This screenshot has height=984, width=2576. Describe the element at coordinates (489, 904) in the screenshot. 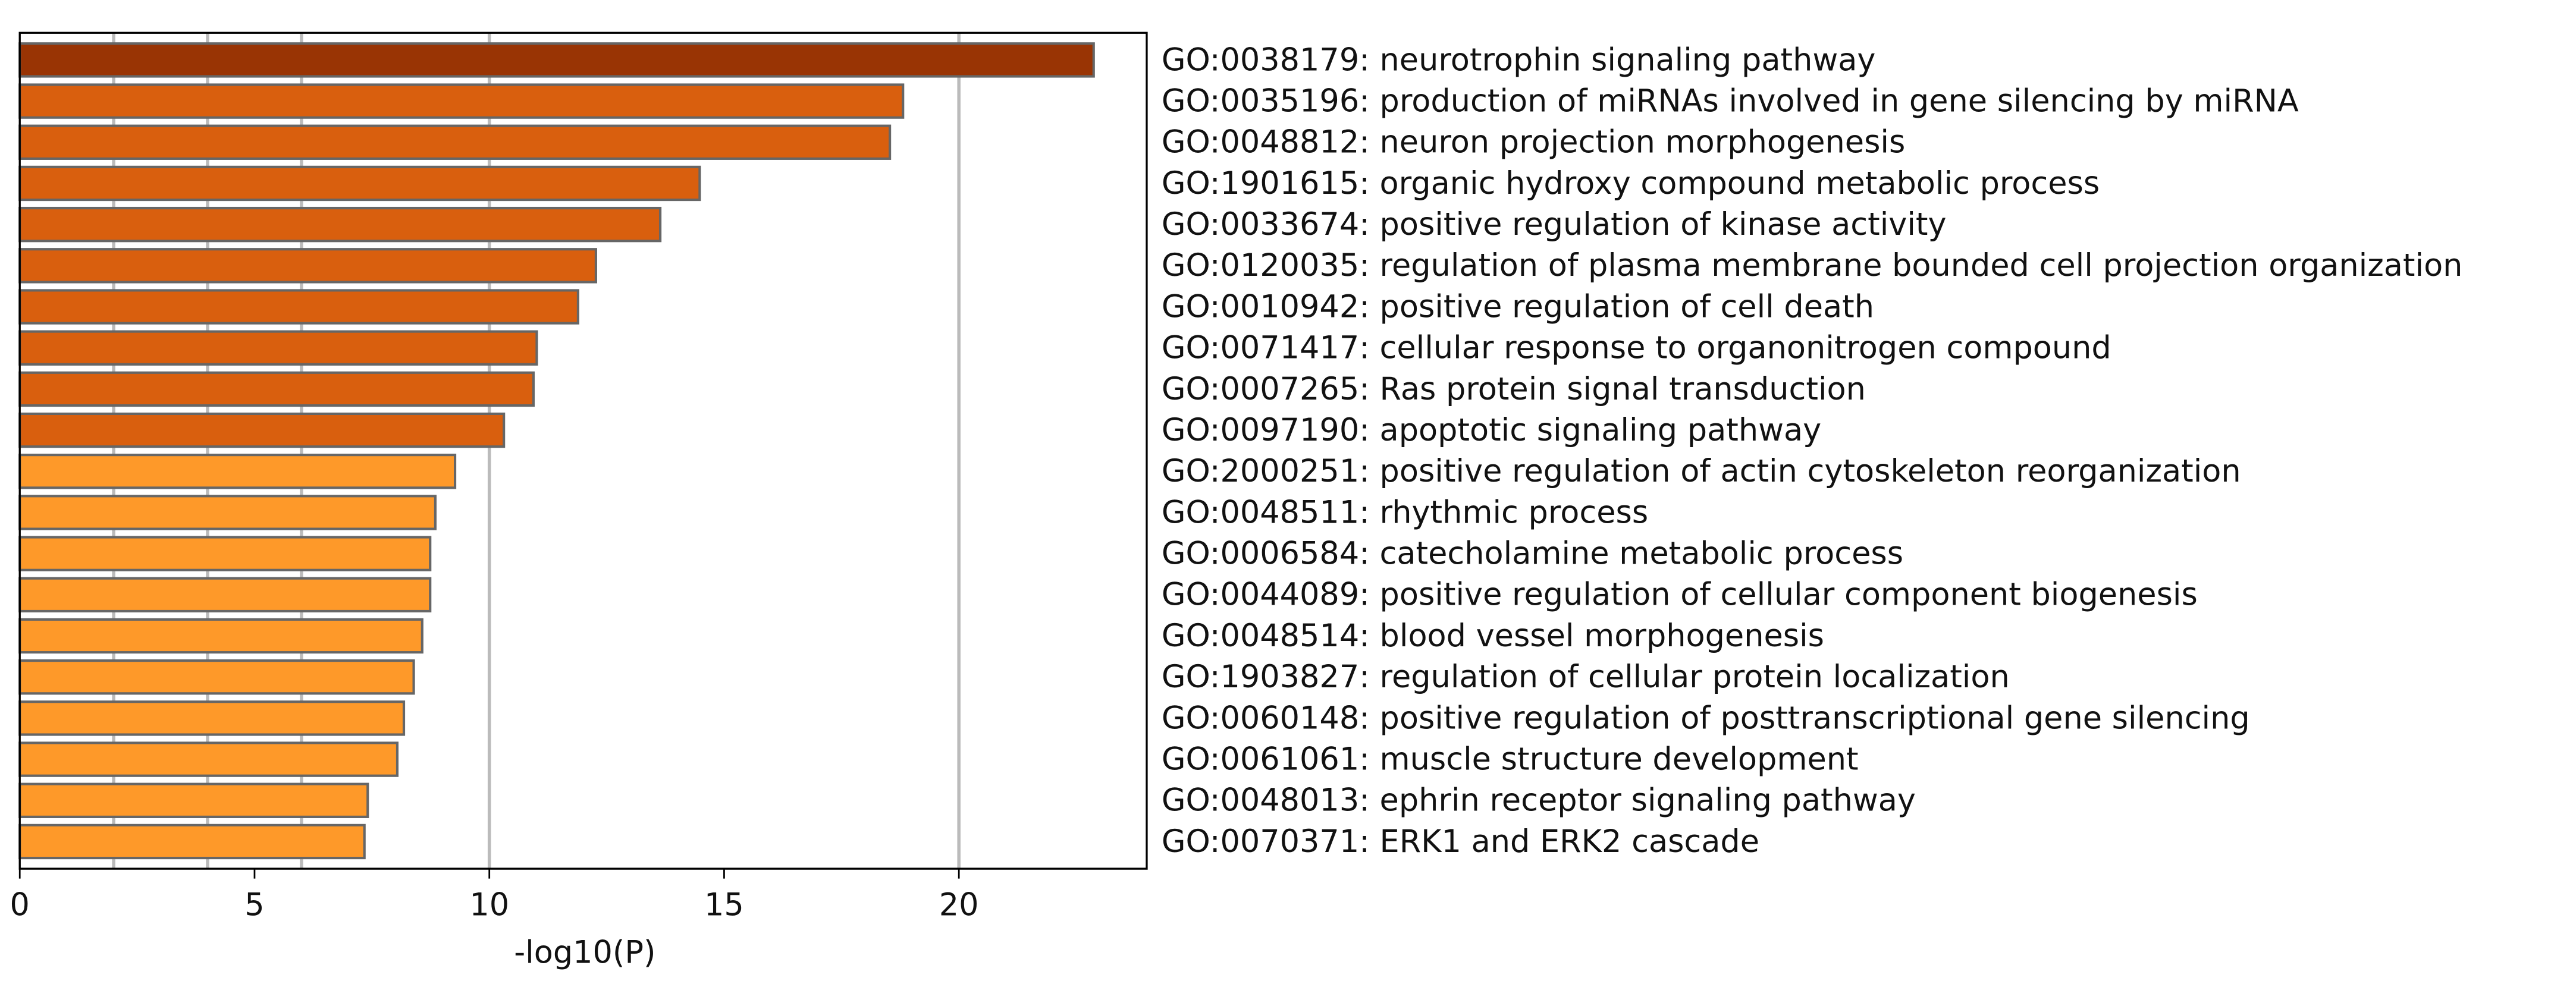

I see `x-tick-label: 10` at that location.